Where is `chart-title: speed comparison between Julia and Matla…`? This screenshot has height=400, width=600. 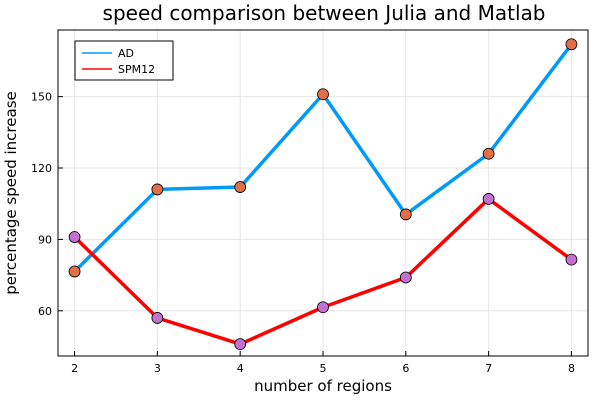 chart-title: speed comparison between Julia and Matla… is located at coordinates (324, 13).